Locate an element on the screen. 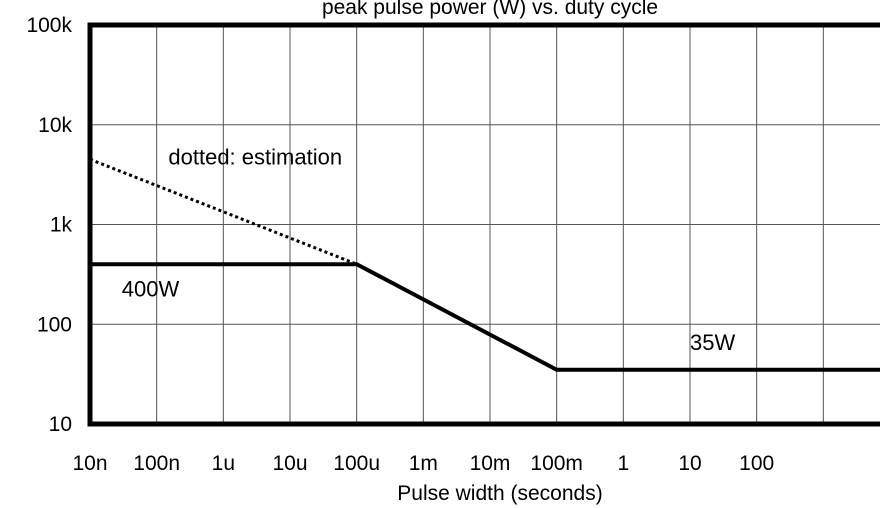 This screenshot has height=508, width=880. x-tick-labels: 10n 100n 1u 10u 100u 1m 10m 100m 1 10 100 is located at coordinates (423, 463).